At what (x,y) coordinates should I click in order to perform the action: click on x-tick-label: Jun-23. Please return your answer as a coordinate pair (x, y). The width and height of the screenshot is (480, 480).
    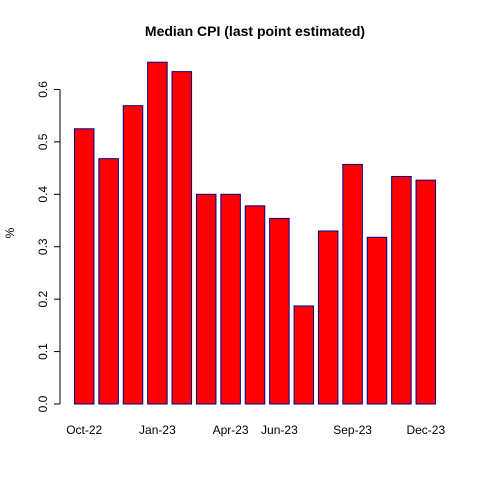
    Looking at the image, I should click on (279, 430).